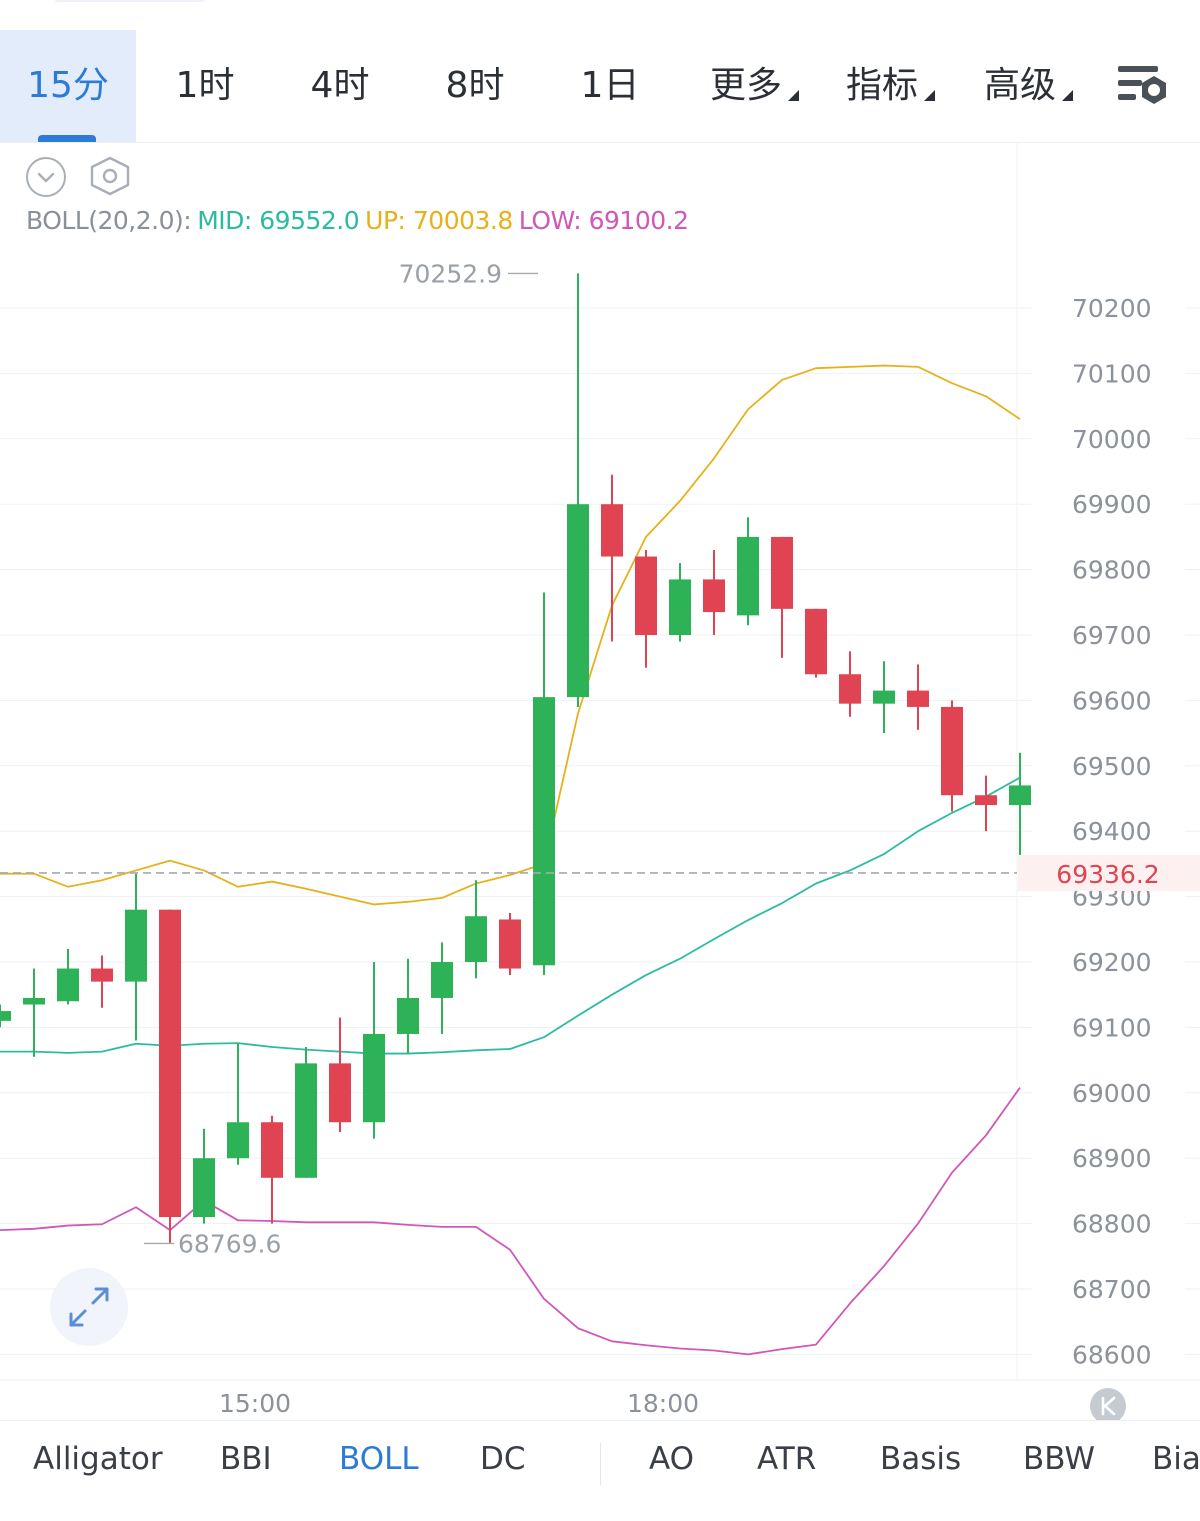  I want to click on jump-latest-icon, so click(1108, 1406).